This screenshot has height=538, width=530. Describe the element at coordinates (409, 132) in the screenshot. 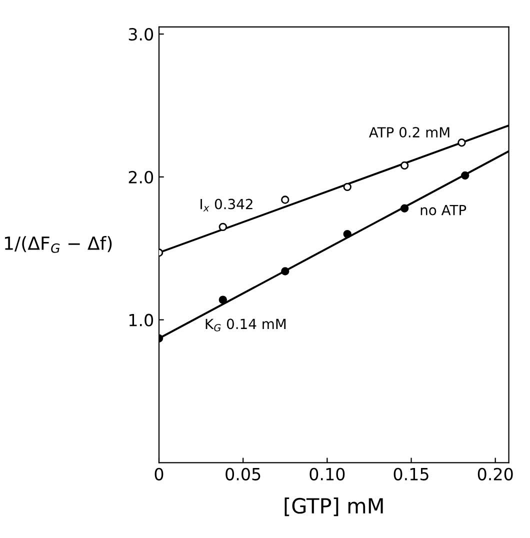

I see `annotation: ATP 0.2 mM` at that location.